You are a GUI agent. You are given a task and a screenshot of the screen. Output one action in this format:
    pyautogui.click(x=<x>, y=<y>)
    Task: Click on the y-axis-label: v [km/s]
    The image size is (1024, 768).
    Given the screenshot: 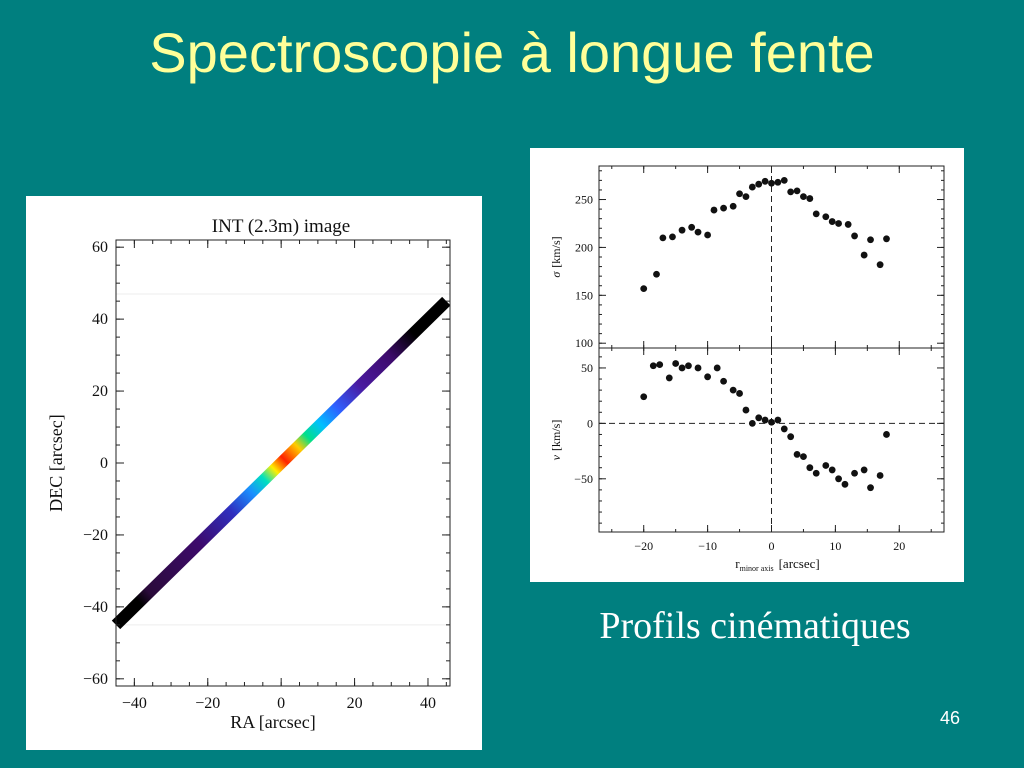 What is the action you would take?
    pyautogui.click(x=556, y=440)
    